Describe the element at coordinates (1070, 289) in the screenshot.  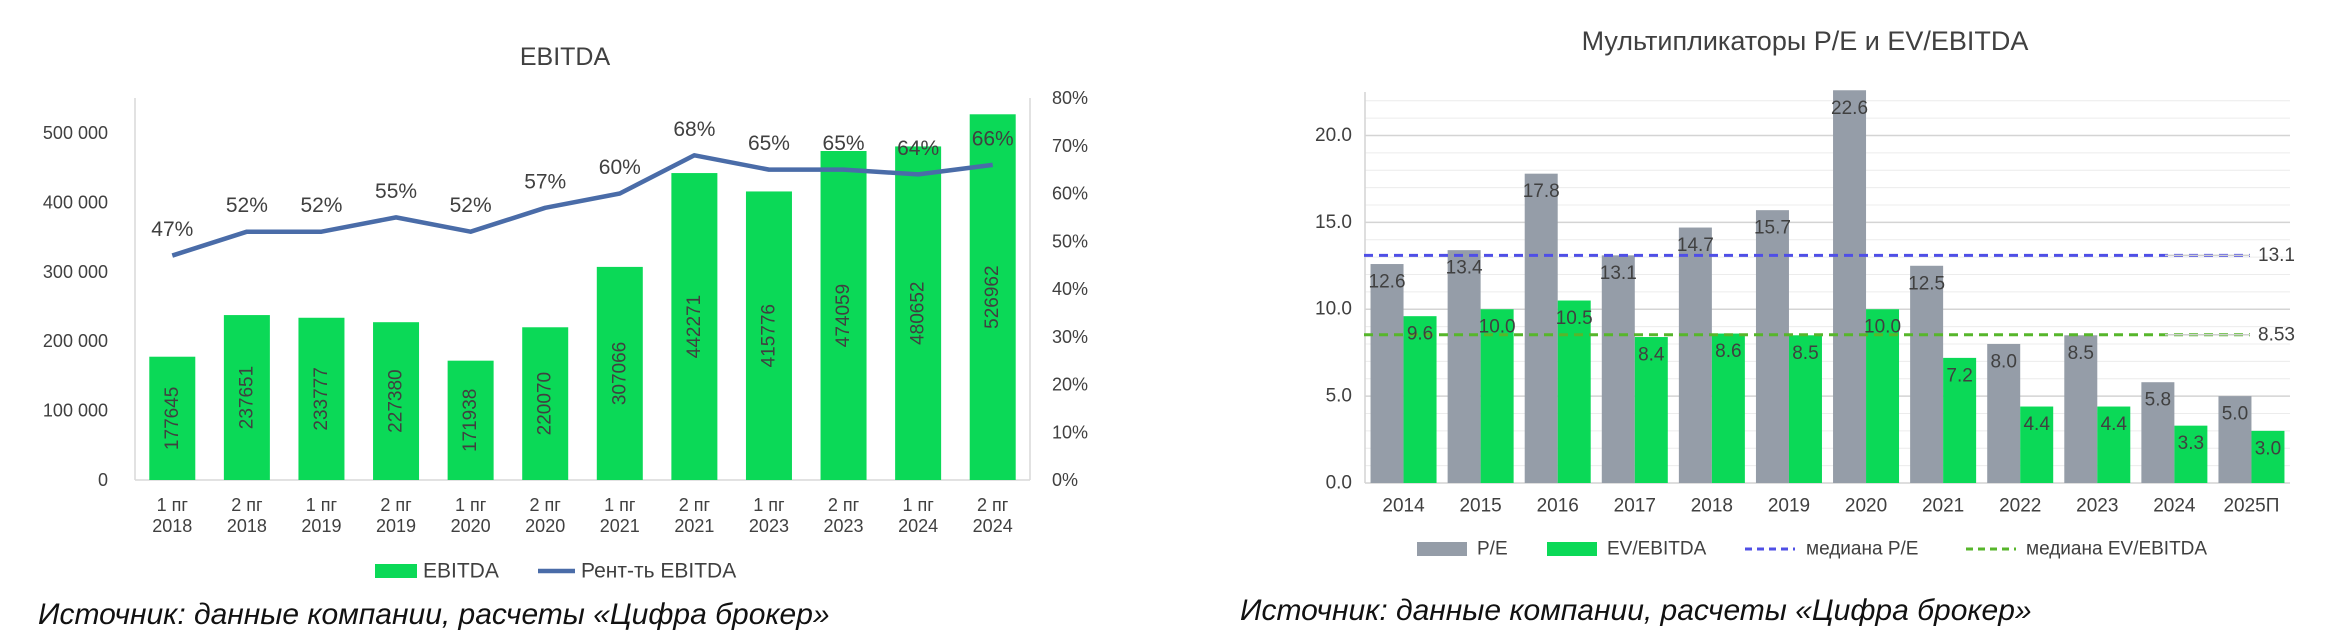
I see `chart1-y2-tick-label: 40%` at that location.